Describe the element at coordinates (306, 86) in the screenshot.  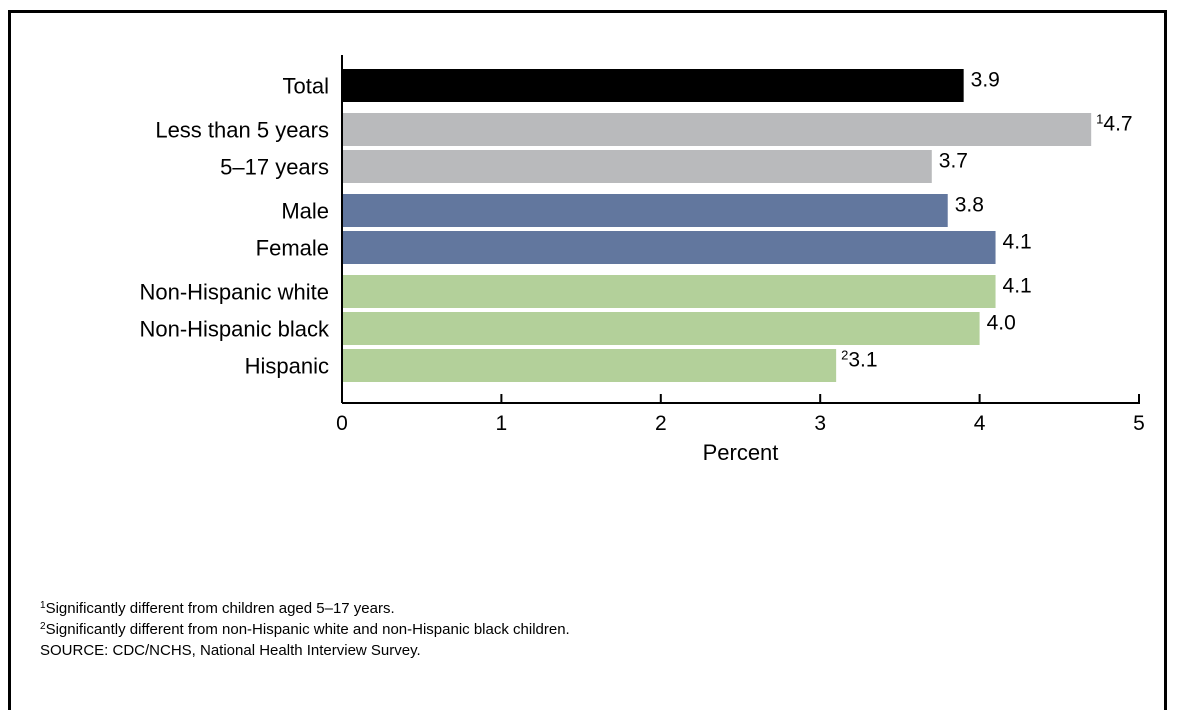
I see `category-label-total: Total` at that location.